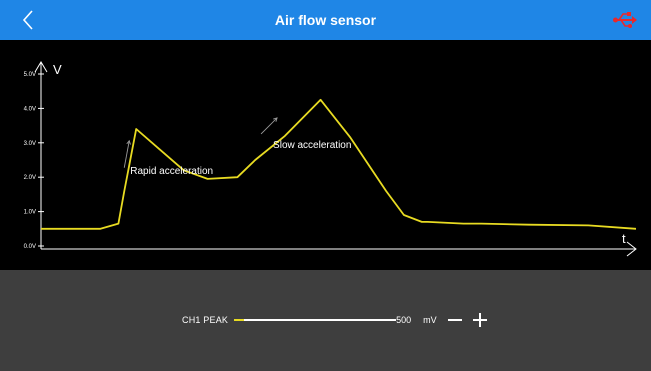  What do you see at coordinates (30, 75) in the screenshot?
I see `y-tick-label: 5.0V` at bounding box center [30, 75].